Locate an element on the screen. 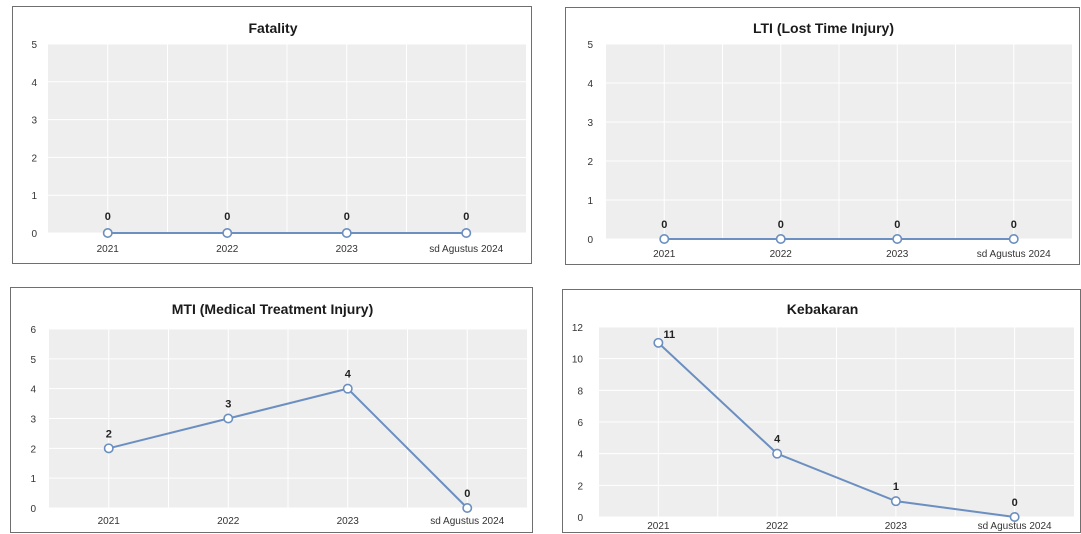 This screenshot has width=1081, height=534. chart-title: LTI (Lost Time Injury) is located at coordinates (823, 28).